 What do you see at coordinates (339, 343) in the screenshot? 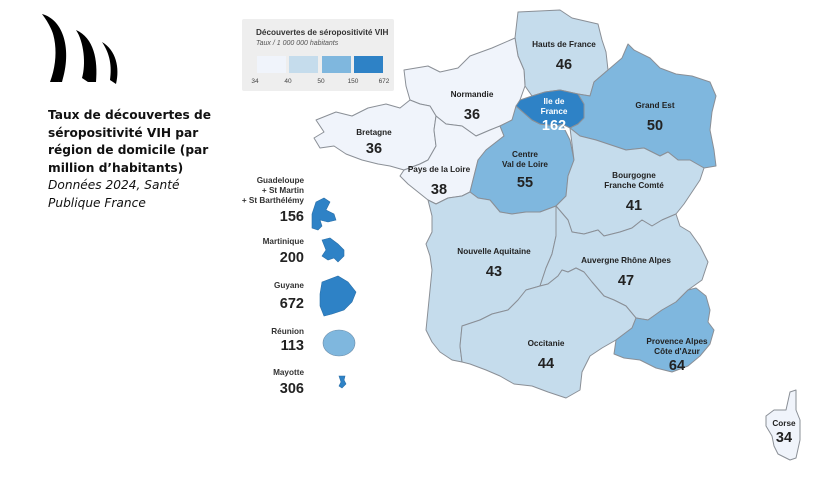
I see `overseas-reunion-shape` at bounding box center [339, 343].